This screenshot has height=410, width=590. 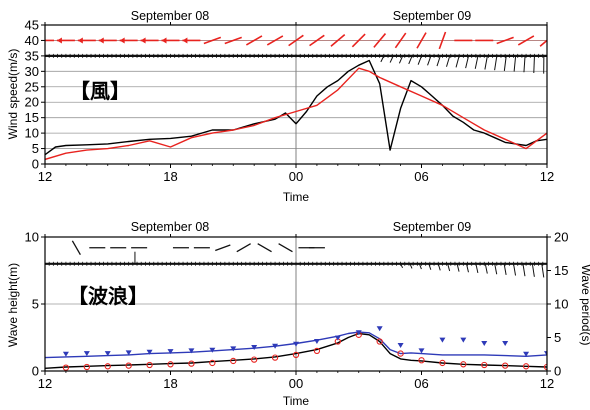 I want to click on wind-panel-label: 【風】, so click(x=100, y=91).